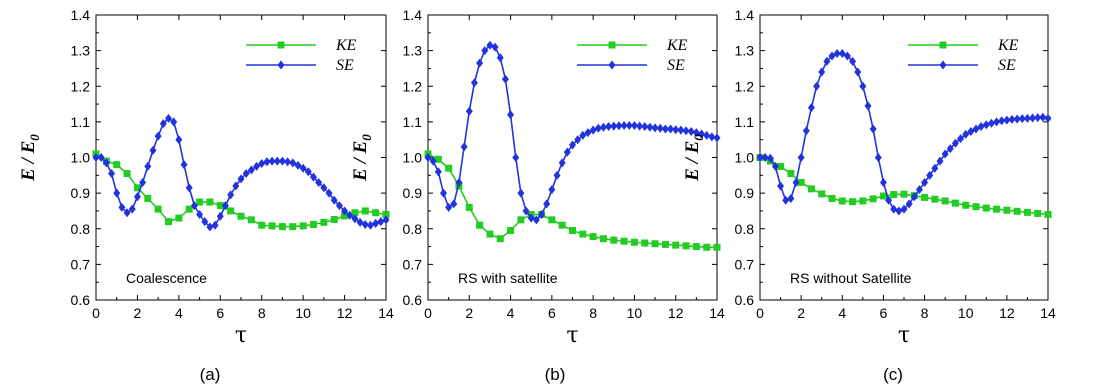 Image resolution: width=1093 pixels, height=387 pixels. What do you see at coordinates (676, 65) in the screenshot?
I see `legend-se-label: SE` at bounding box center [676, 65].